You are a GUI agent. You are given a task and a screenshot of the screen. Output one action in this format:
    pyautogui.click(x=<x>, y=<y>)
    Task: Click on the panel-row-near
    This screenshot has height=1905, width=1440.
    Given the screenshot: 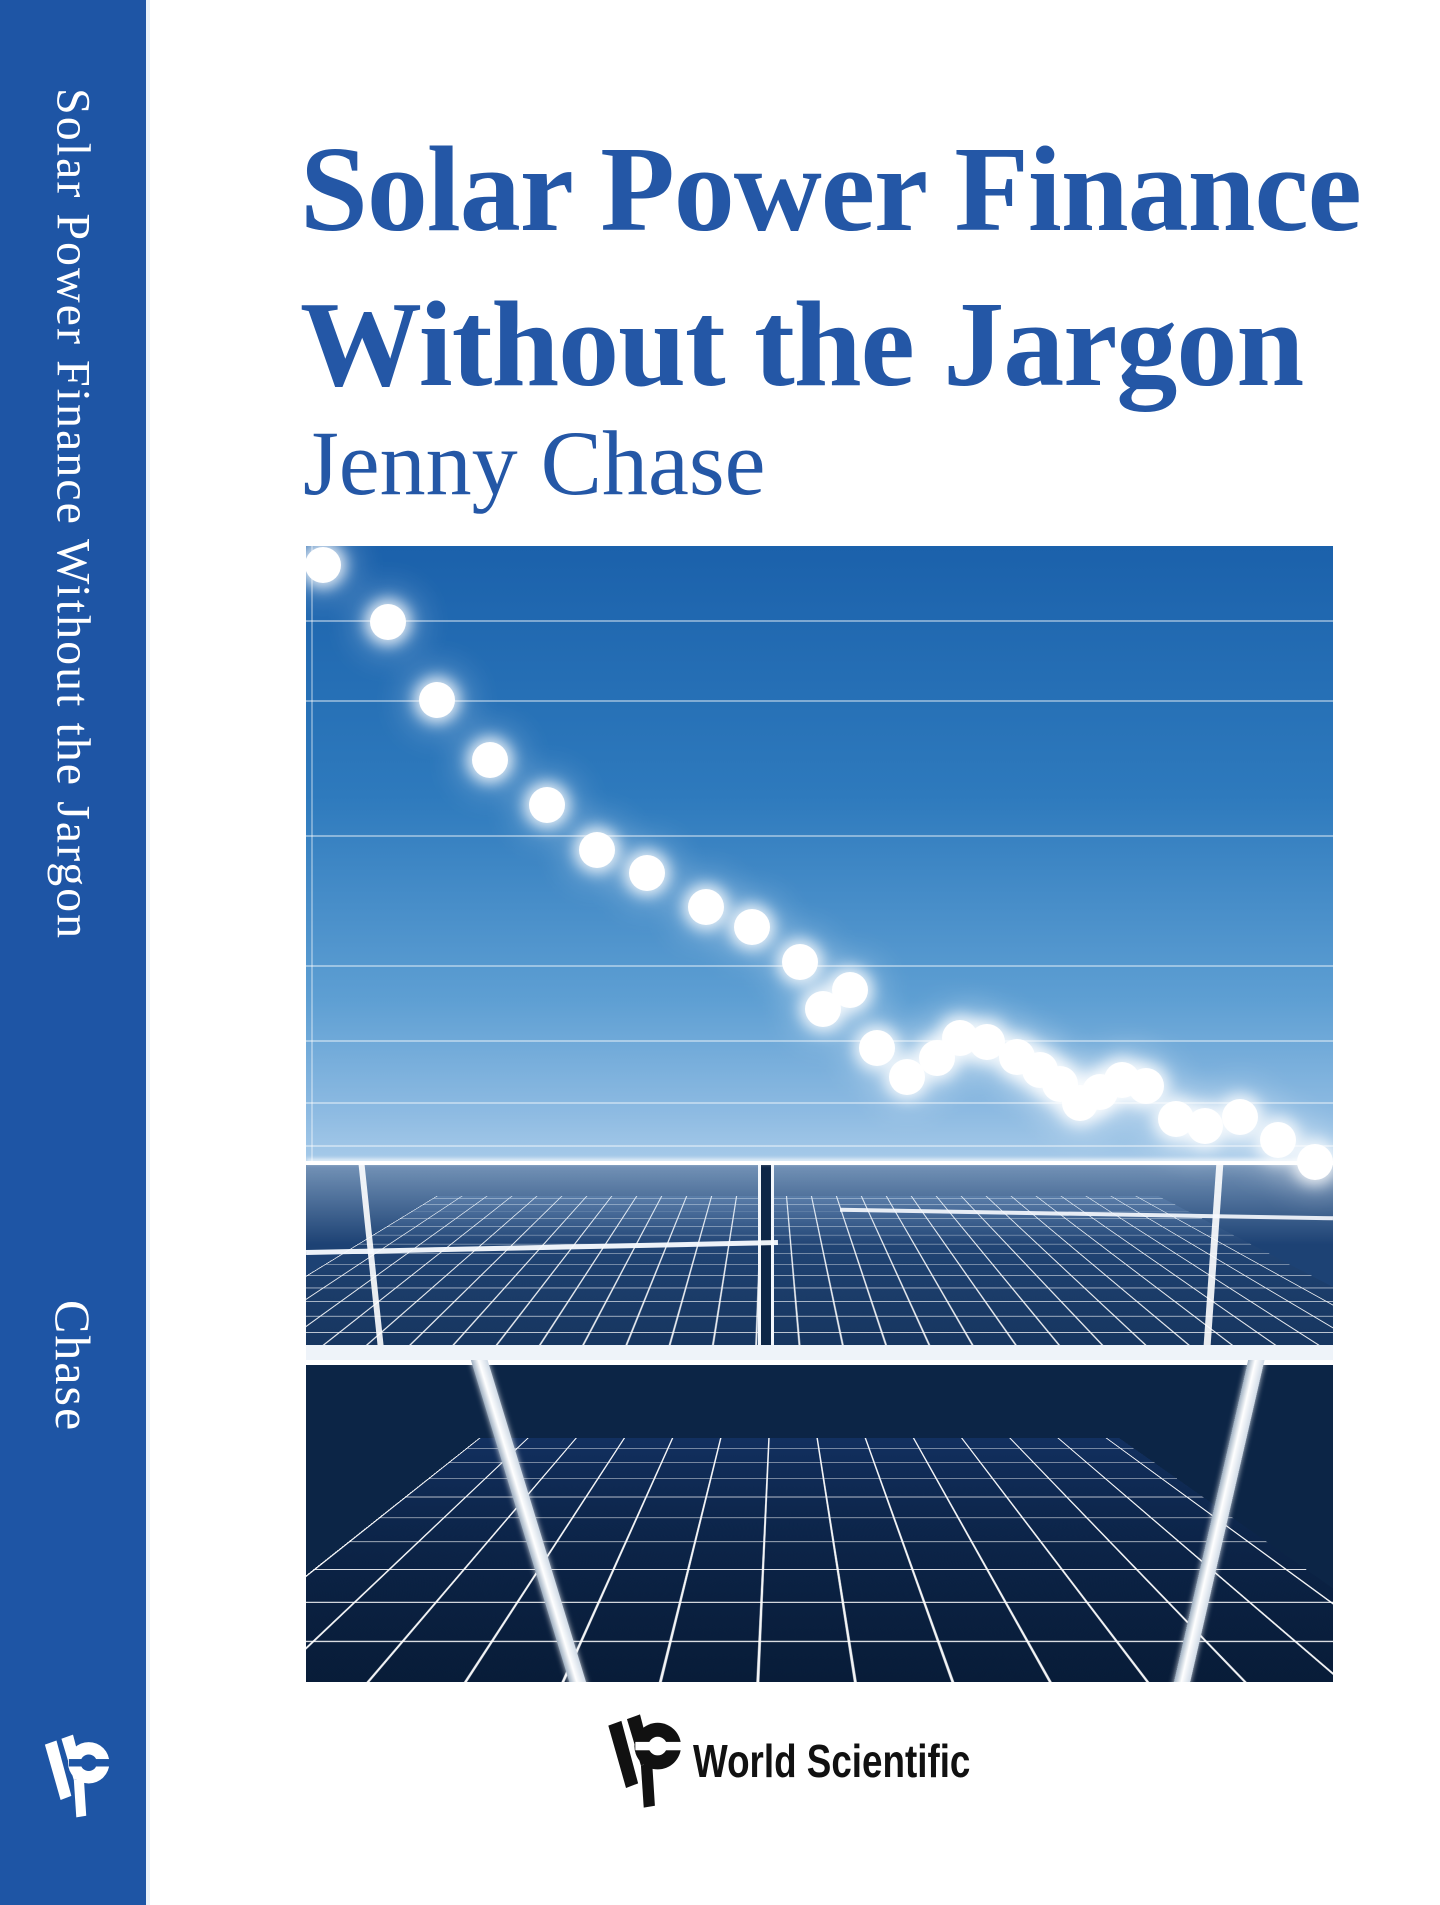 What is the action you would take?
    pyautogui.click(x=819, y=1521)
    